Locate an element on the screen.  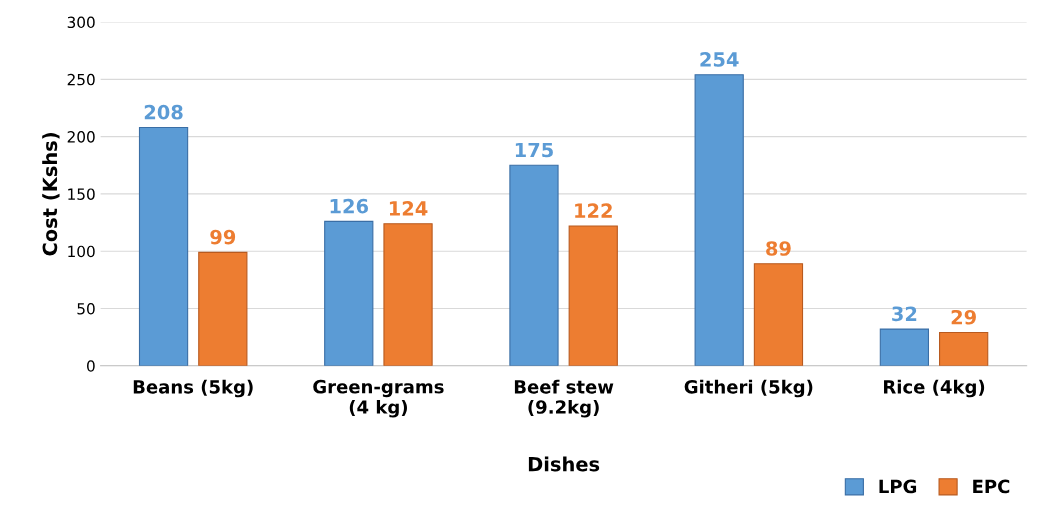
data-label: 208 is located at coordinates (163, 112).